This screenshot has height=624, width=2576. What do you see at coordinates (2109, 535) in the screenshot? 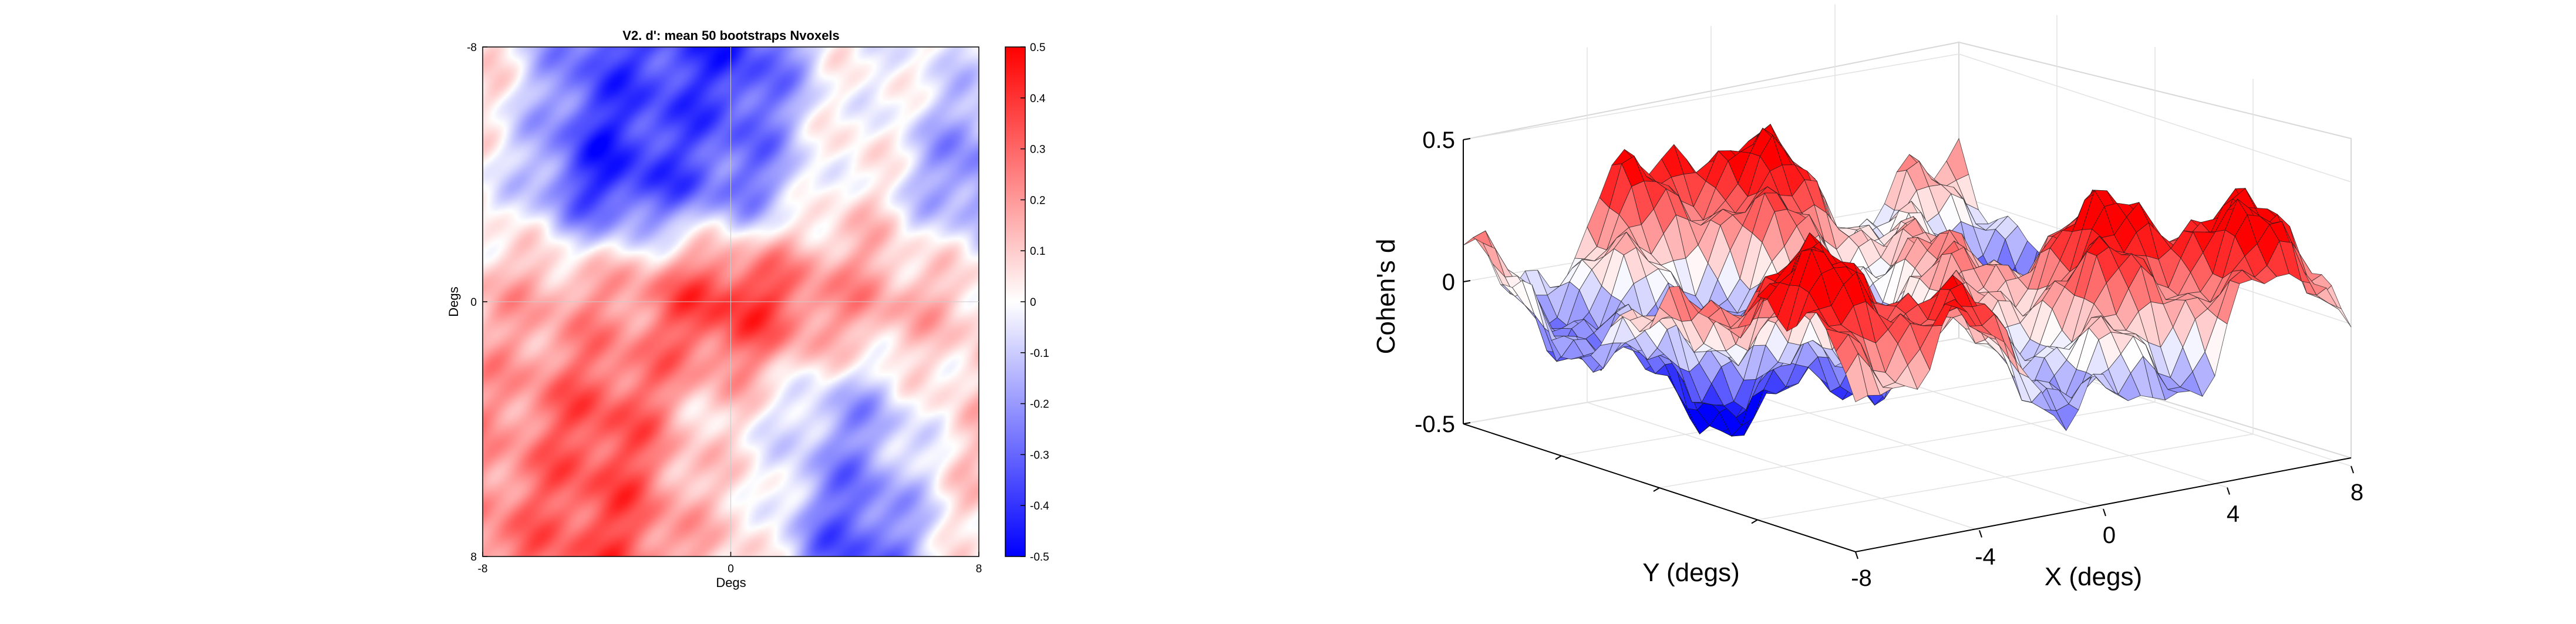
I see `surface-x-tick-label: 0` at bounding box center [2109, 535].